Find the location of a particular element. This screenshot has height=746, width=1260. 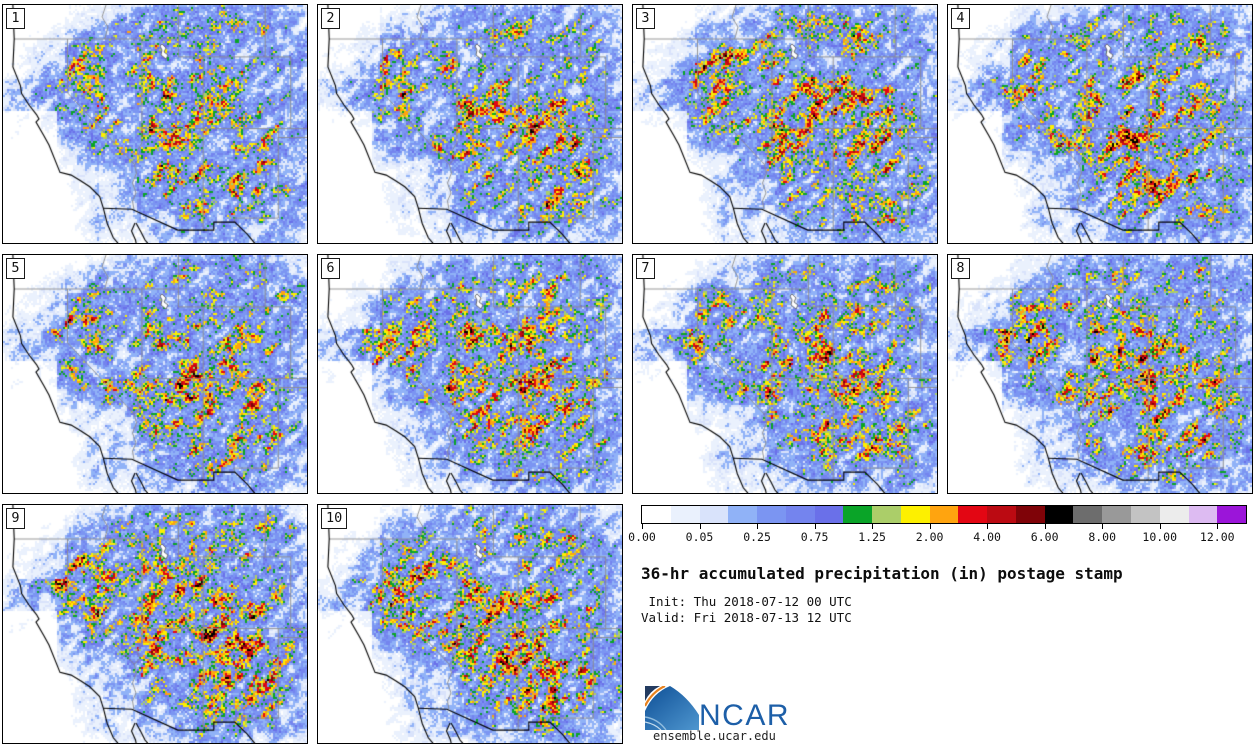

ensemble-member-panel: 6 is located at coordinates (470, 374).